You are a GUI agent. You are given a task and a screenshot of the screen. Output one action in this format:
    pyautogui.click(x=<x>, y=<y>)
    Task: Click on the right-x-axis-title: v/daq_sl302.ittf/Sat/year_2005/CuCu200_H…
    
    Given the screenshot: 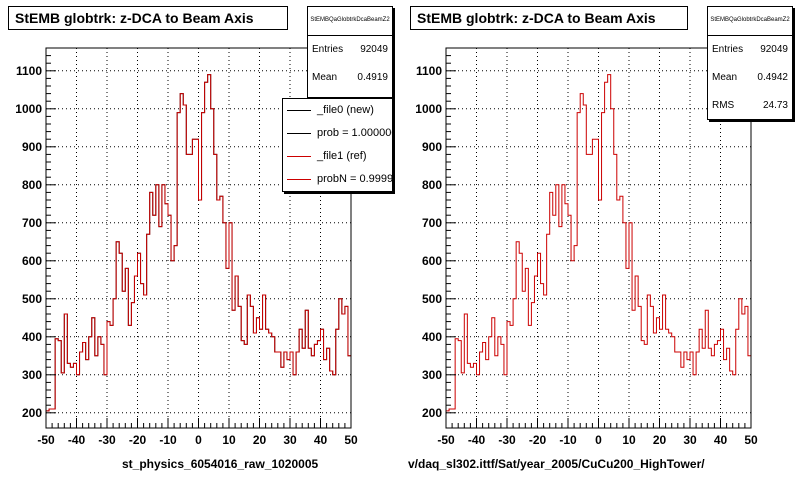 What is the action you would take?
    pyautogui.click(x=556, y=464)
    